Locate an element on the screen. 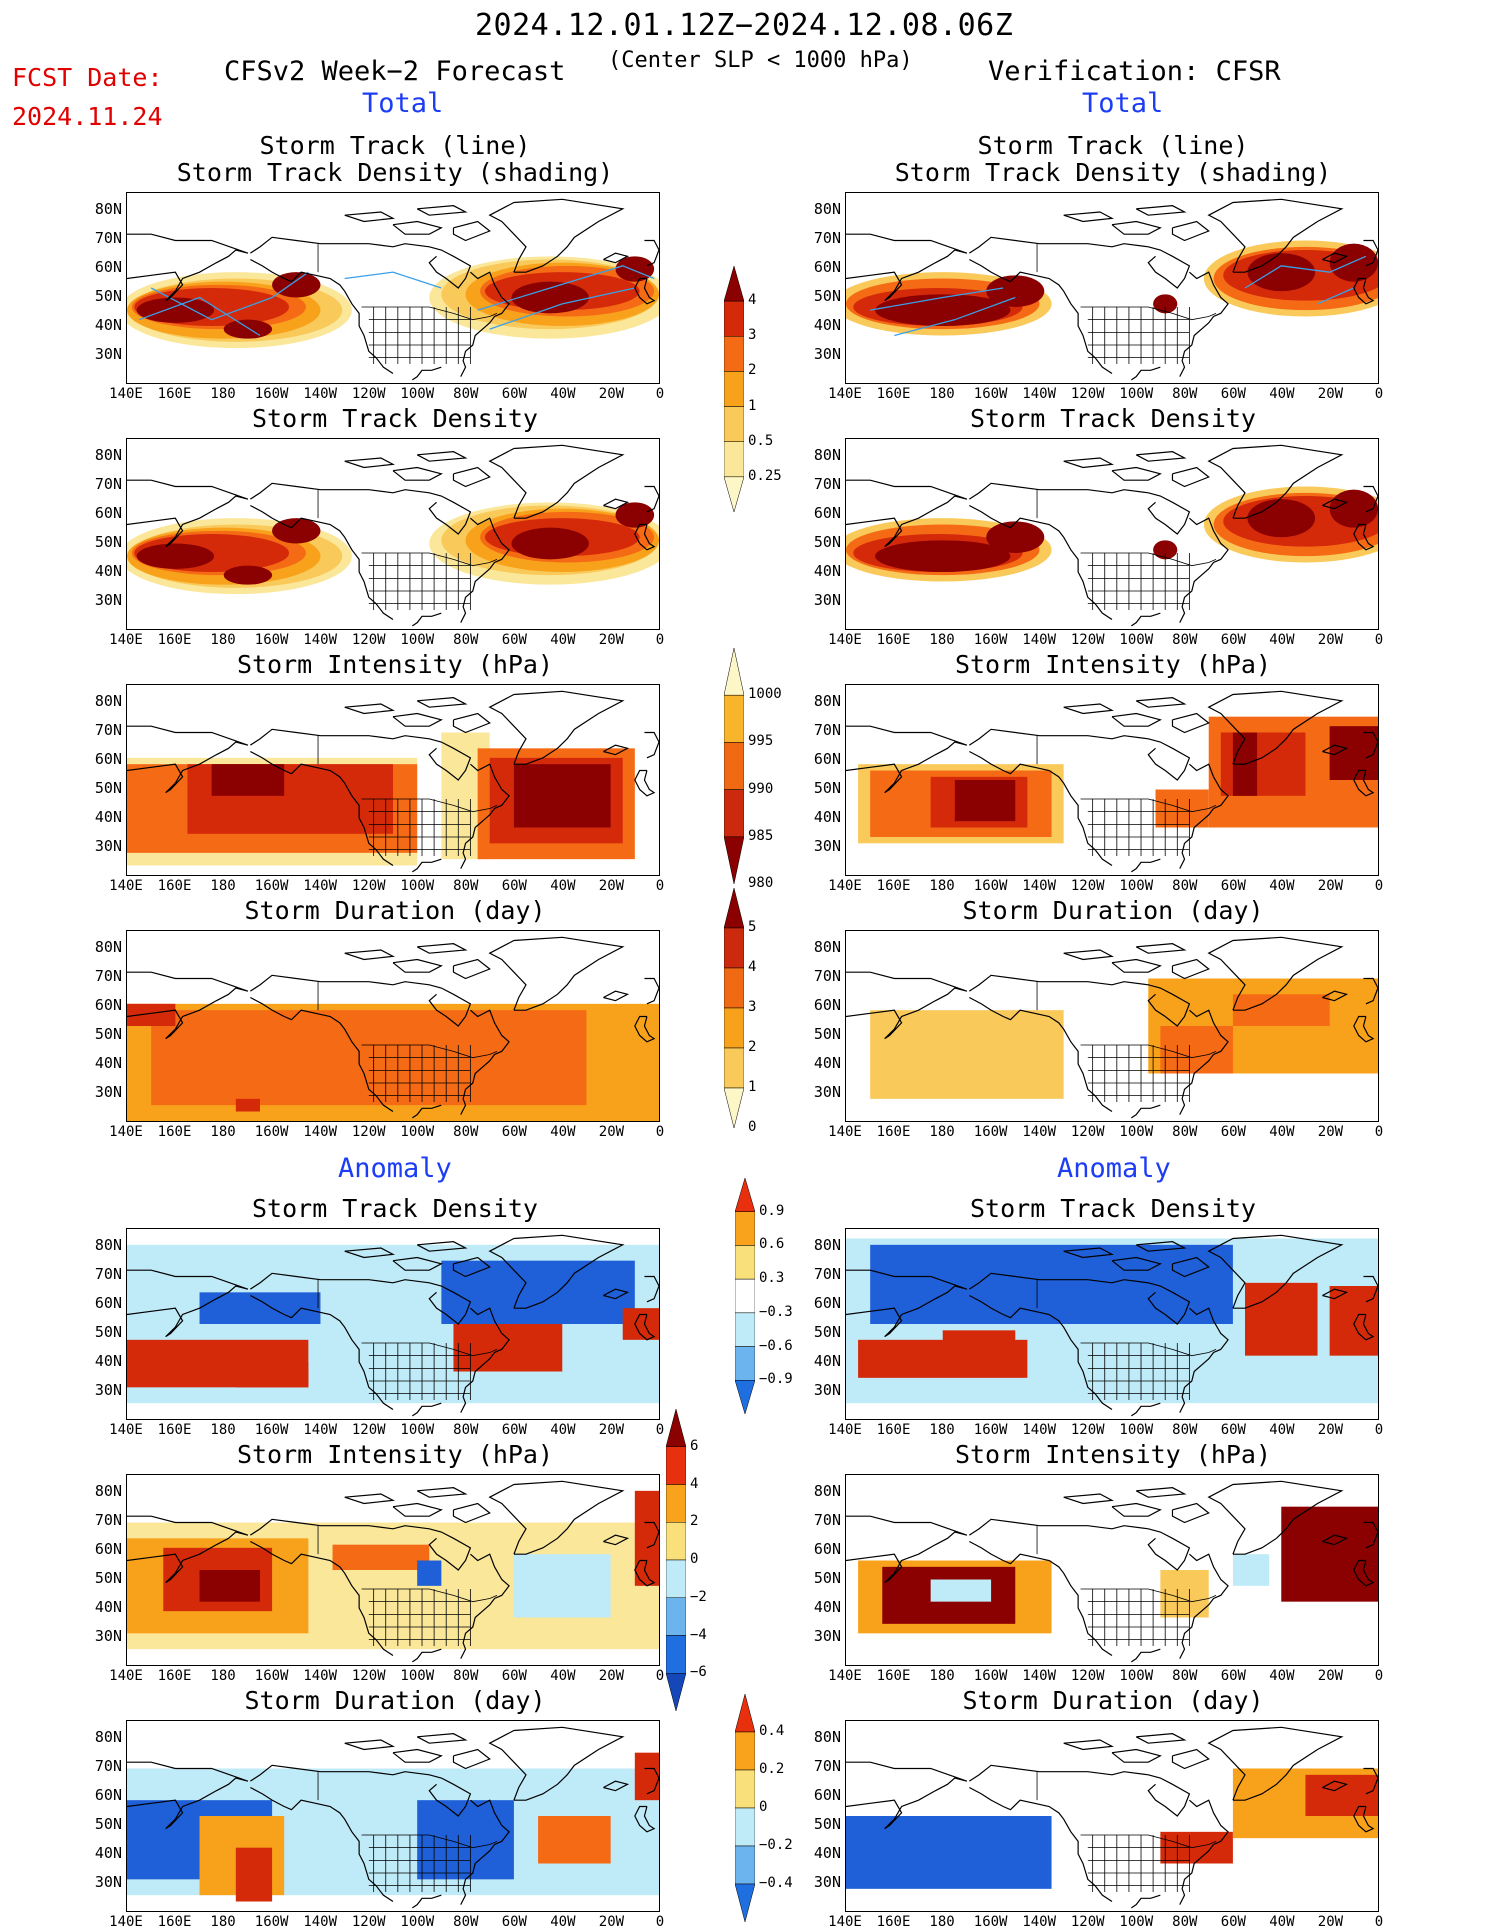 The height and width of the screenshot is (1930, 1487). colorbar-label: 2 is located at coordinates (752, 370).